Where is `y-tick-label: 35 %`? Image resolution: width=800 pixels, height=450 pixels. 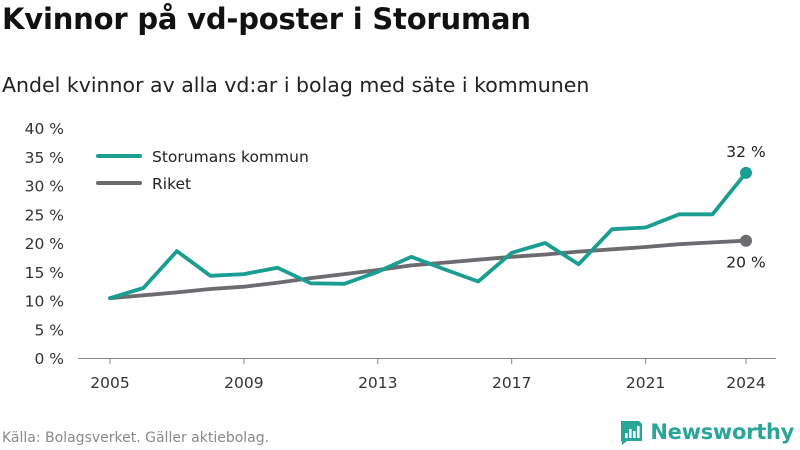
y-tick-label: 35 % is located at coordinates (44, 158).